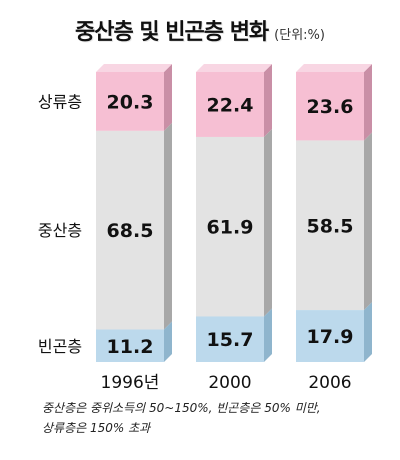 This screenshot has height=460, width=400. I want to click on value-label-0-1: 22.4, so click(230, 105).